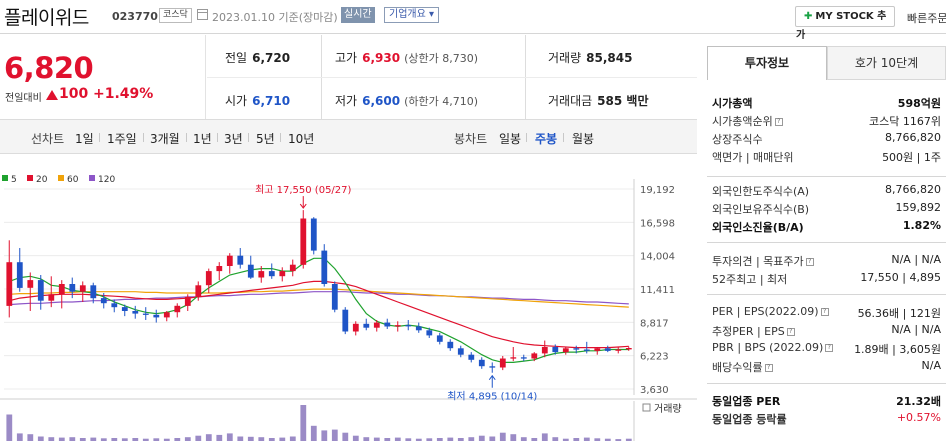 This screenshot has width=946, height=441. I want to click on info-row: 투자의견 | 목표주가? N/A | N/A, so click(824, 260).